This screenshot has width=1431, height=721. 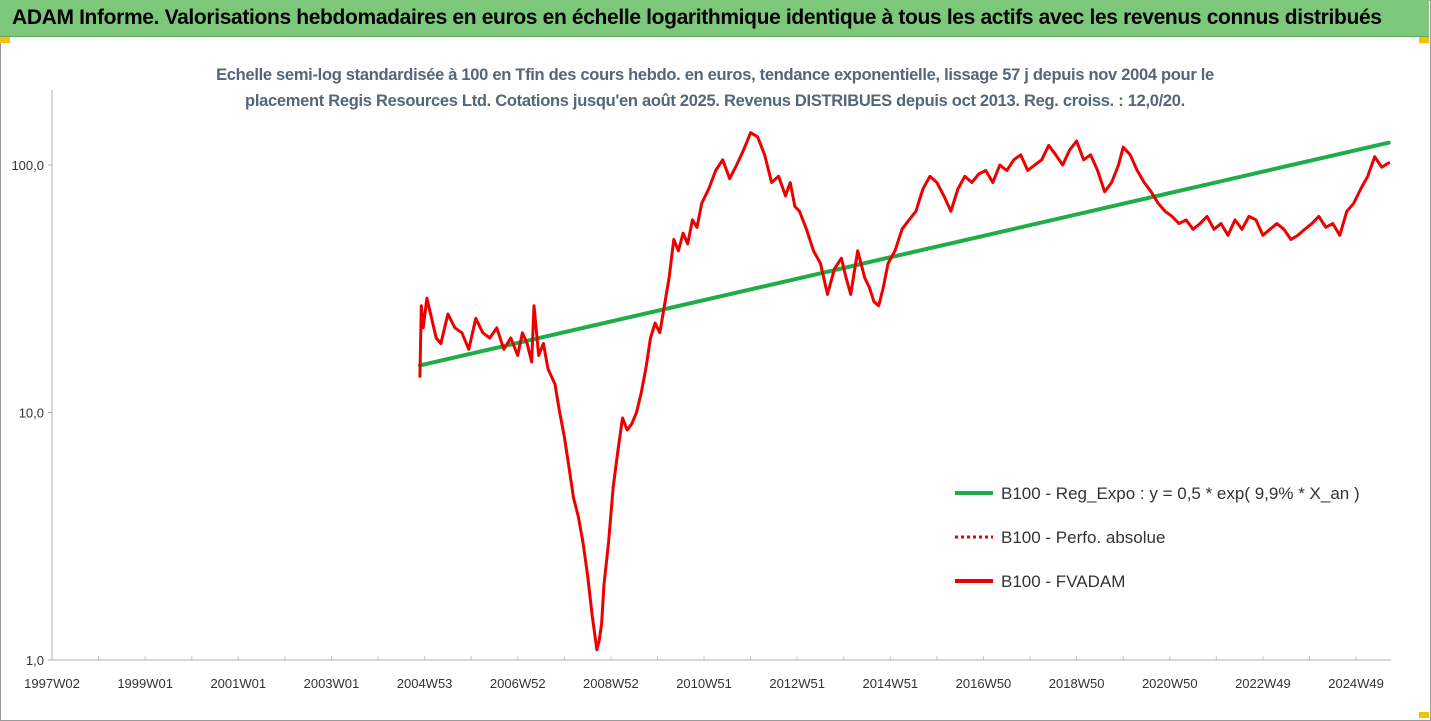 I want to click on x-tick-label: 2008W52, so click(x=611, y=683).